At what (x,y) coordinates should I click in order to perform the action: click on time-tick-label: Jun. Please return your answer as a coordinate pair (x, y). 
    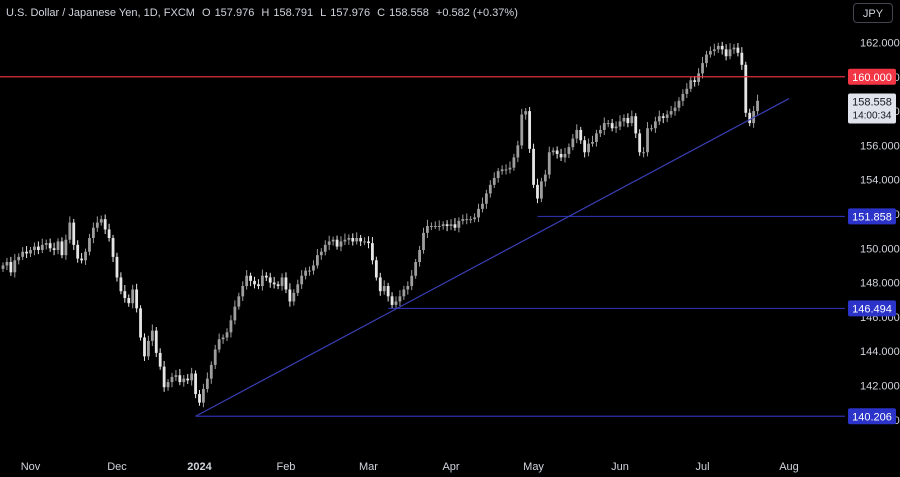
    Looking at the image, I should click on (620, 467).